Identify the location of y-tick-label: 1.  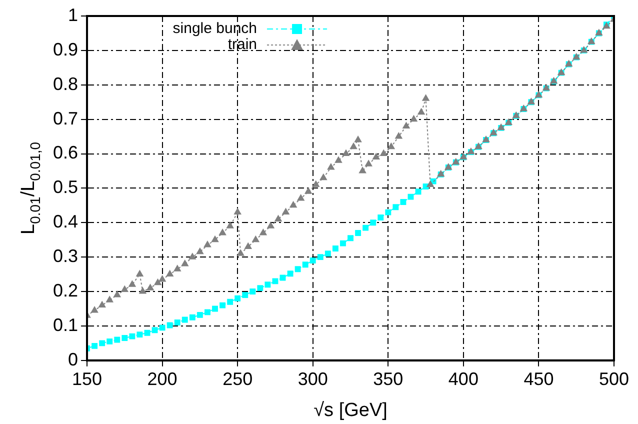
(73, 14).